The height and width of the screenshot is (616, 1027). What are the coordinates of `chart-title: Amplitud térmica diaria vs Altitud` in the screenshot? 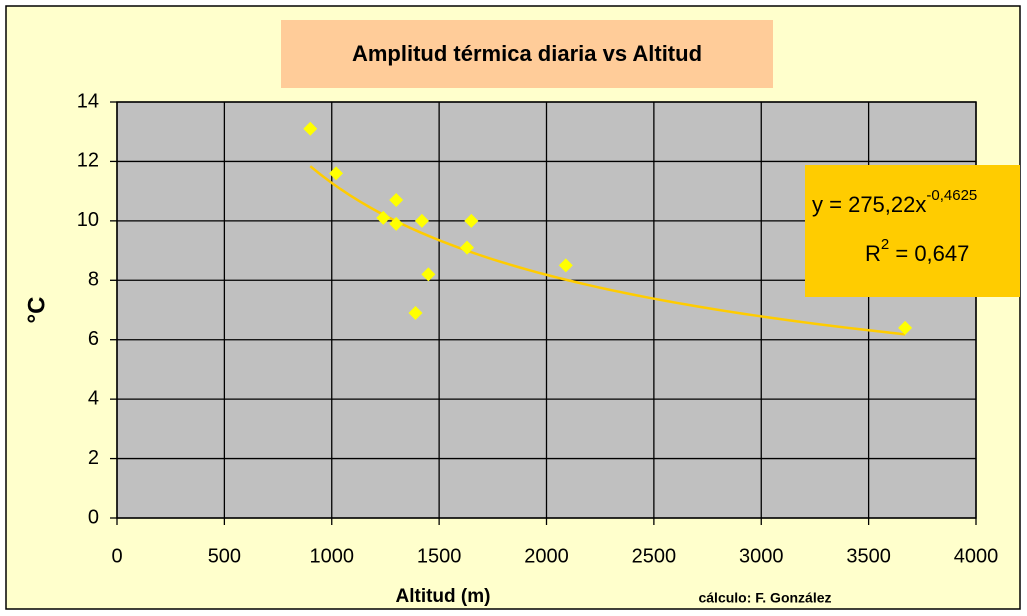 It's located at (527, 53).